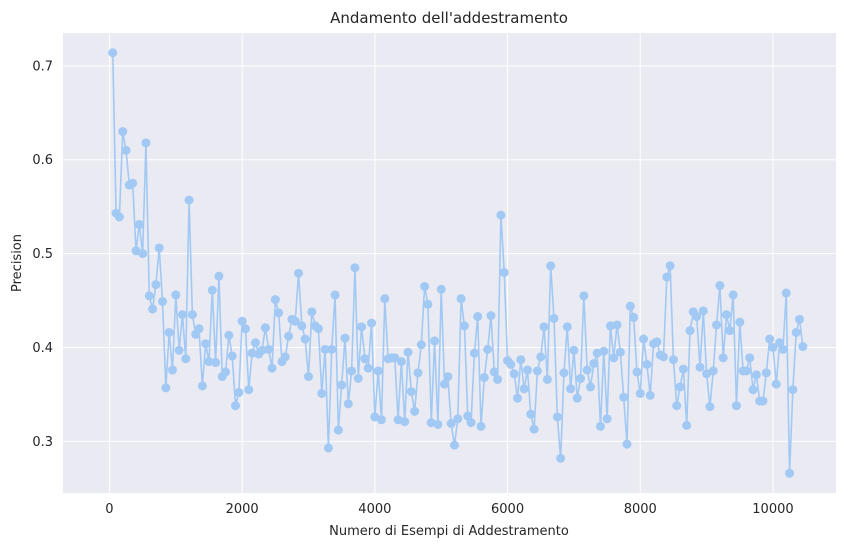 The width and height of the screenshot is (846, 547). What do you see at coordinates (242, 509) in the screenshot?
I see `x-tick-label: 2000` at bounding box center [242, 509].